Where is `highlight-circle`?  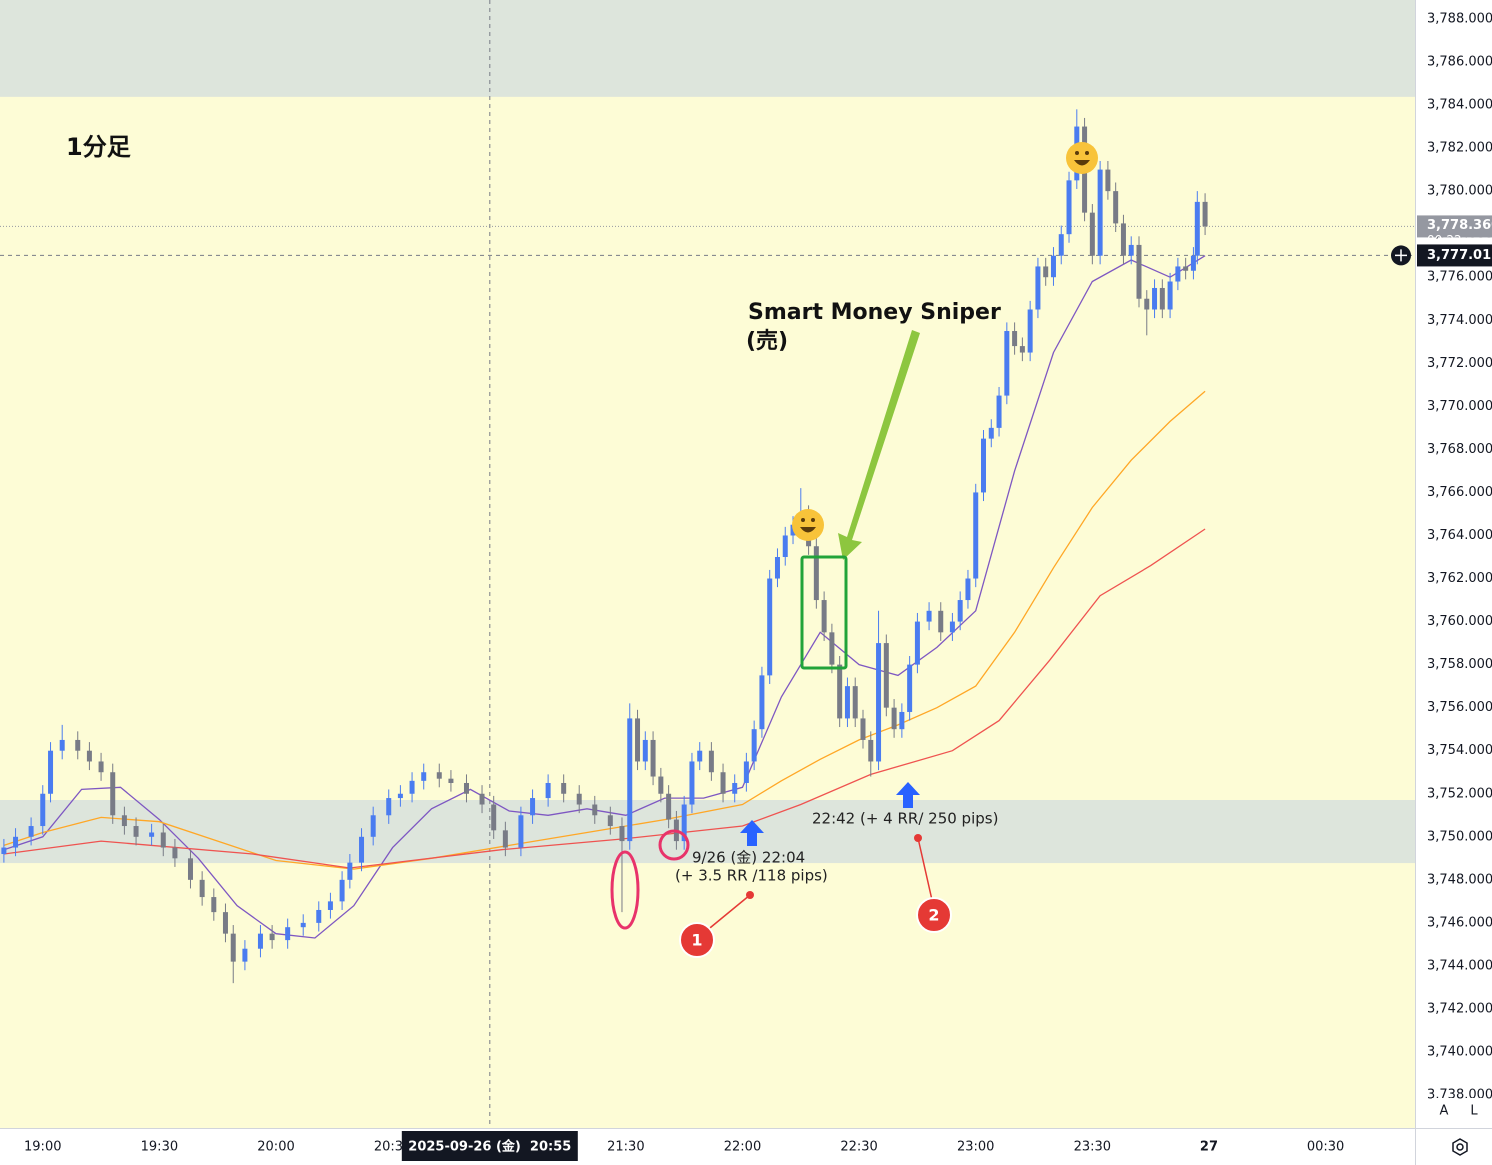 highlight-circle is located at coordinates (674, 845).